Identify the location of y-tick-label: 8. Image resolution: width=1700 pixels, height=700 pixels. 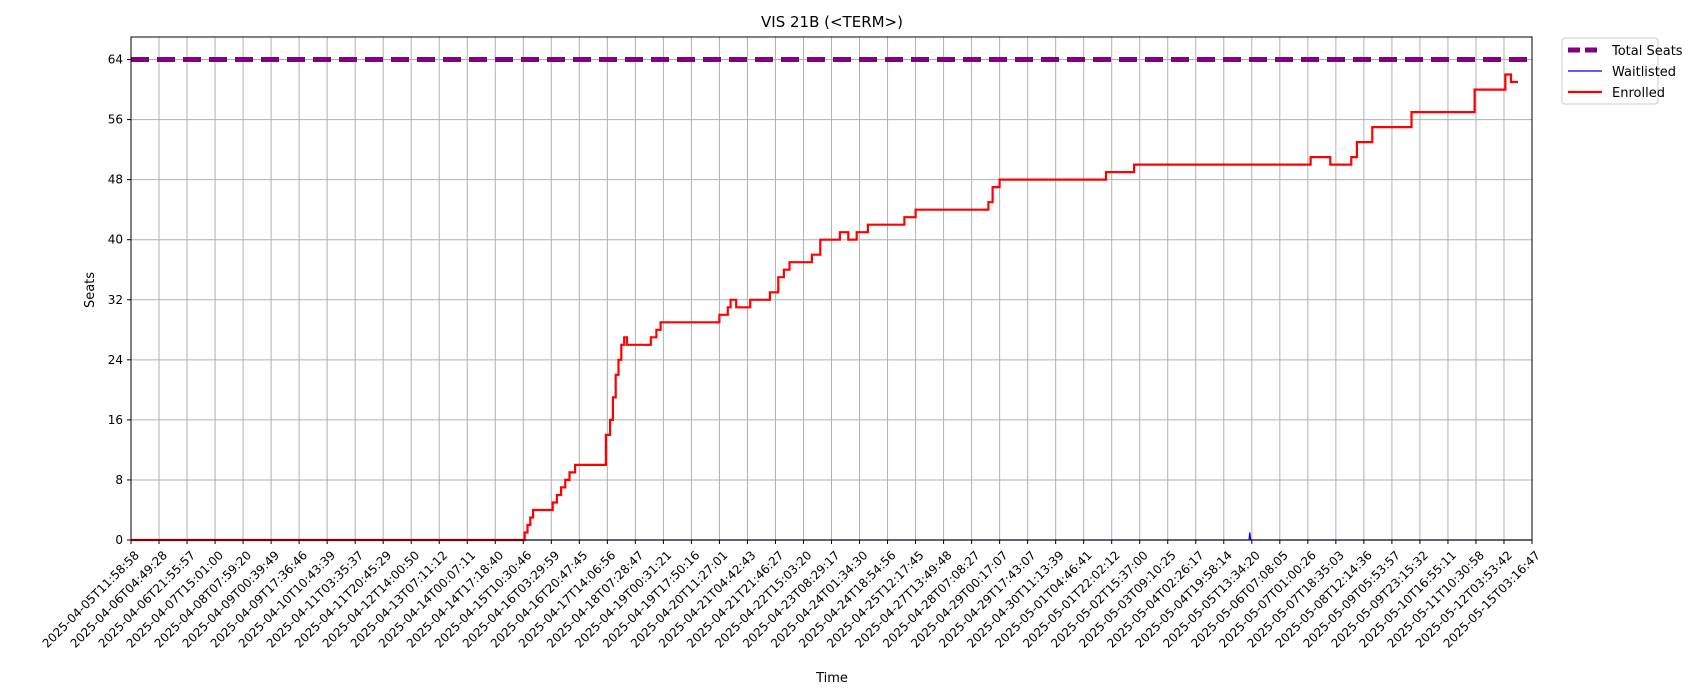
(119, 480).